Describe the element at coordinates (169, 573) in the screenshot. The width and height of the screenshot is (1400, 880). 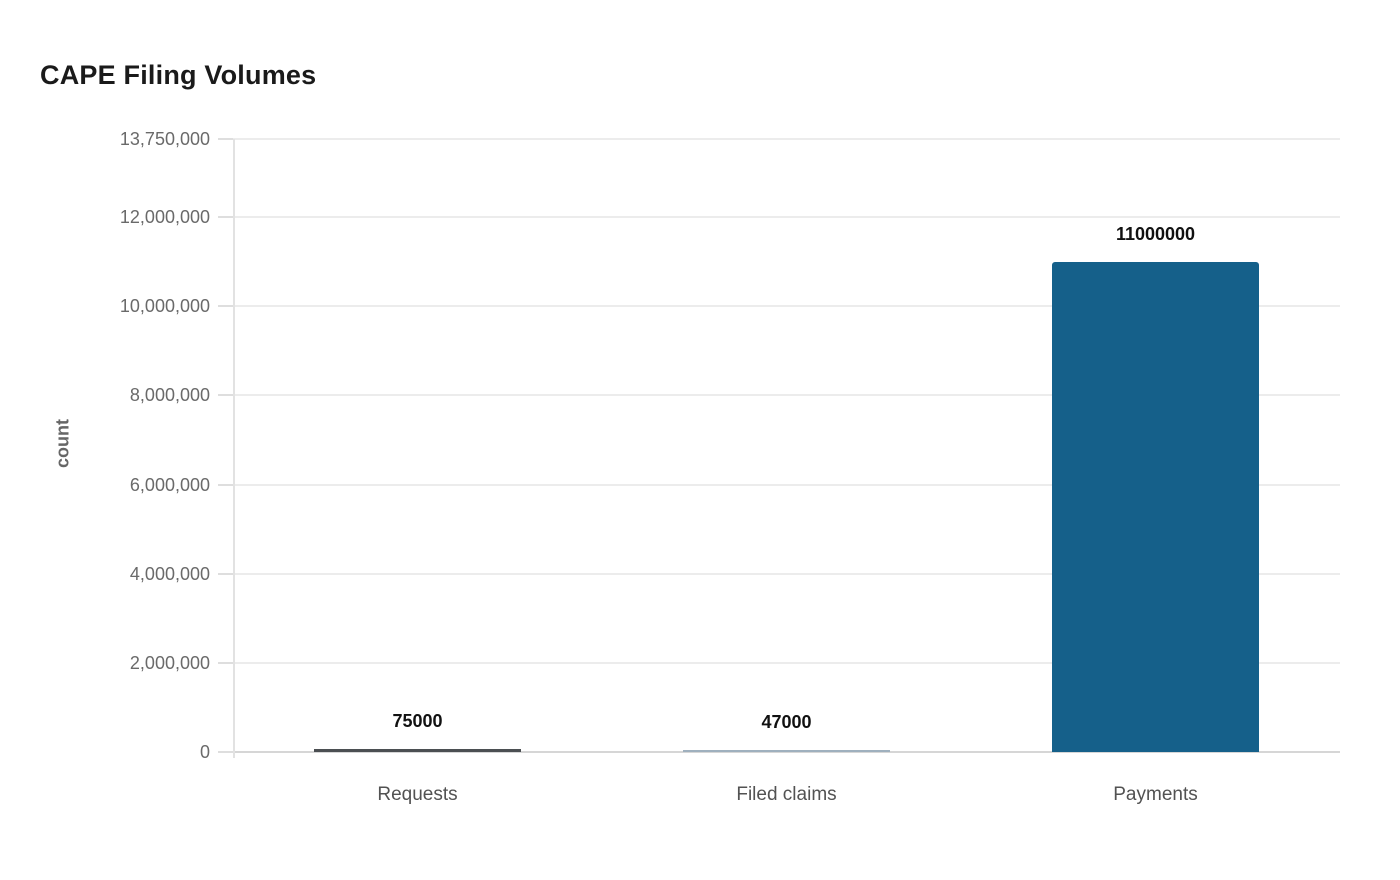
I see `y-tick-label: 4,000,000` at that location.